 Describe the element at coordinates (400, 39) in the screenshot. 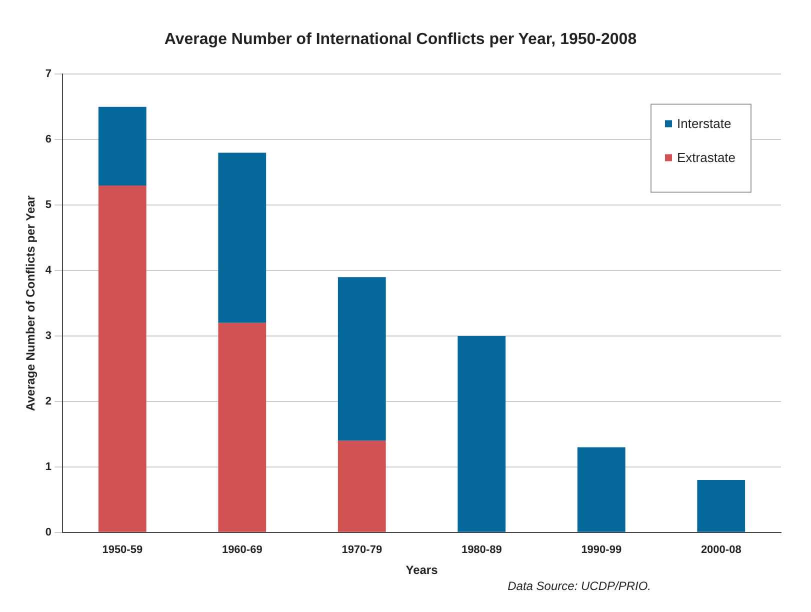

I see `chart-title: Average Number of International Conflicts per Year, 1950-2008` at that location.